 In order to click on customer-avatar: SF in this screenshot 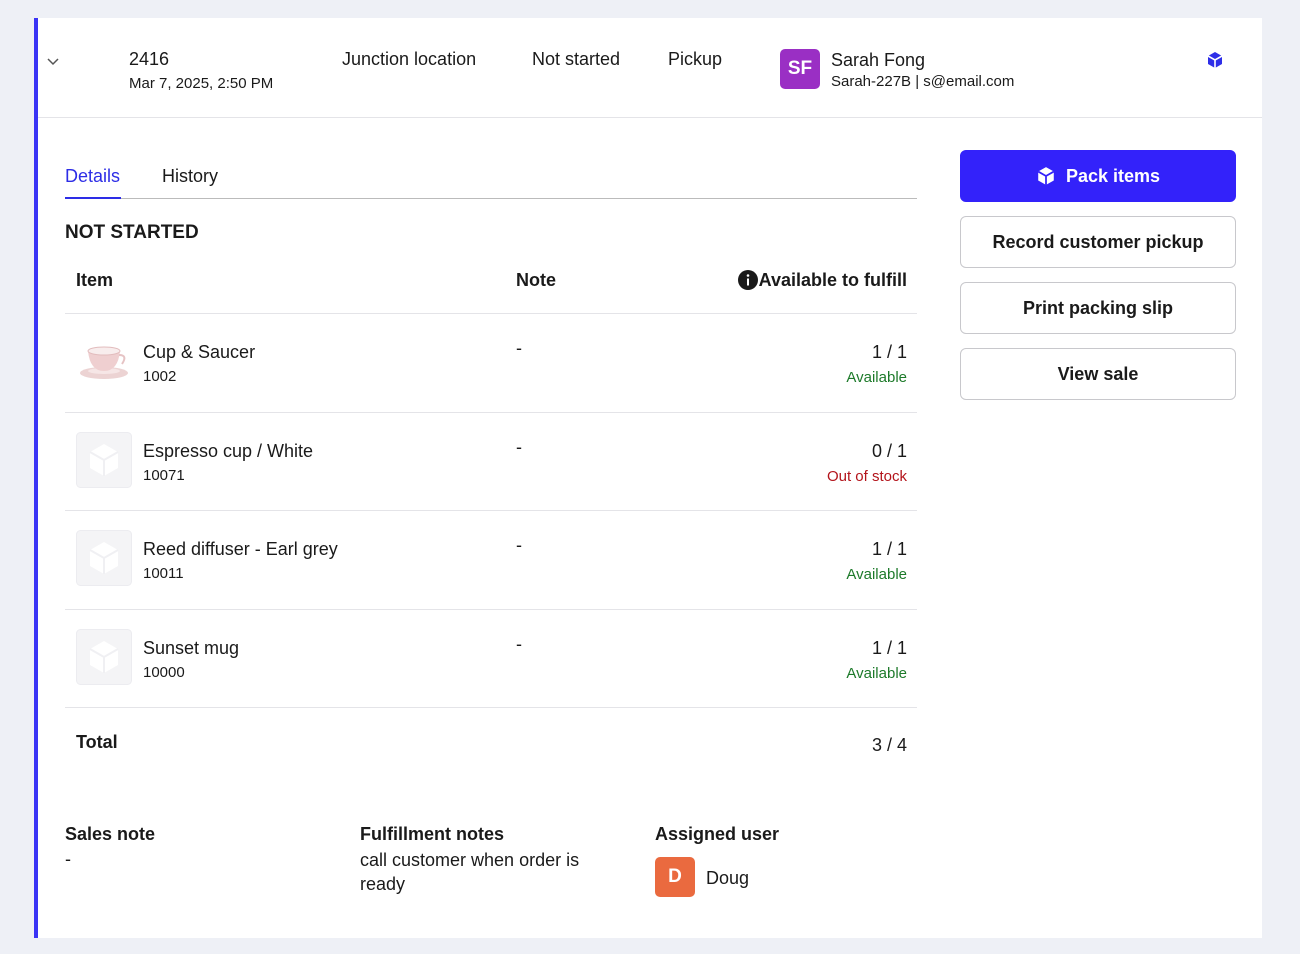, I will do `click(800, 69)`.